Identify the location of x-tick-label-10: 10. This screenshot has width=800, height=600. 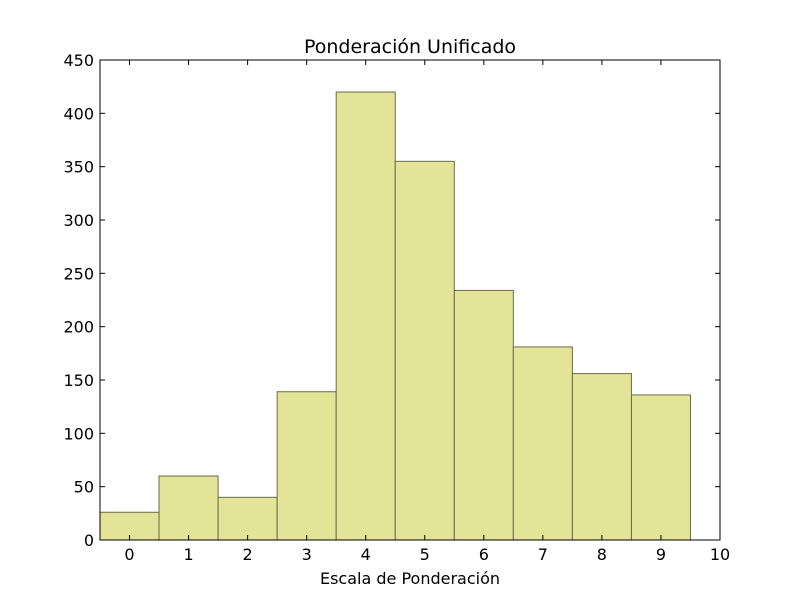
(720, 554).